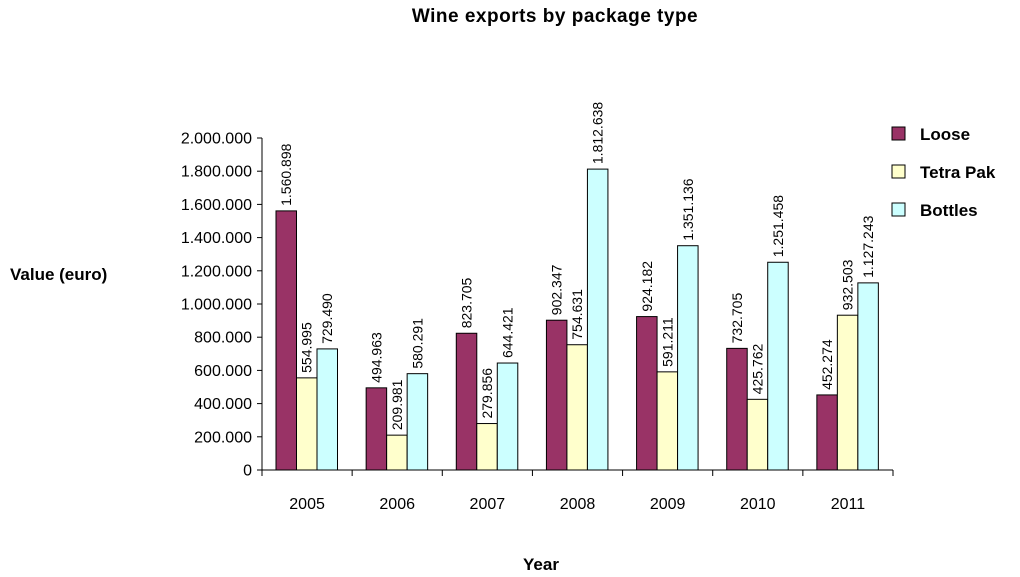  What do you see at coordinates (827, 364) in the screenshot?
I see `data-label-loose: 452.274` at bounding box center [827, 364].